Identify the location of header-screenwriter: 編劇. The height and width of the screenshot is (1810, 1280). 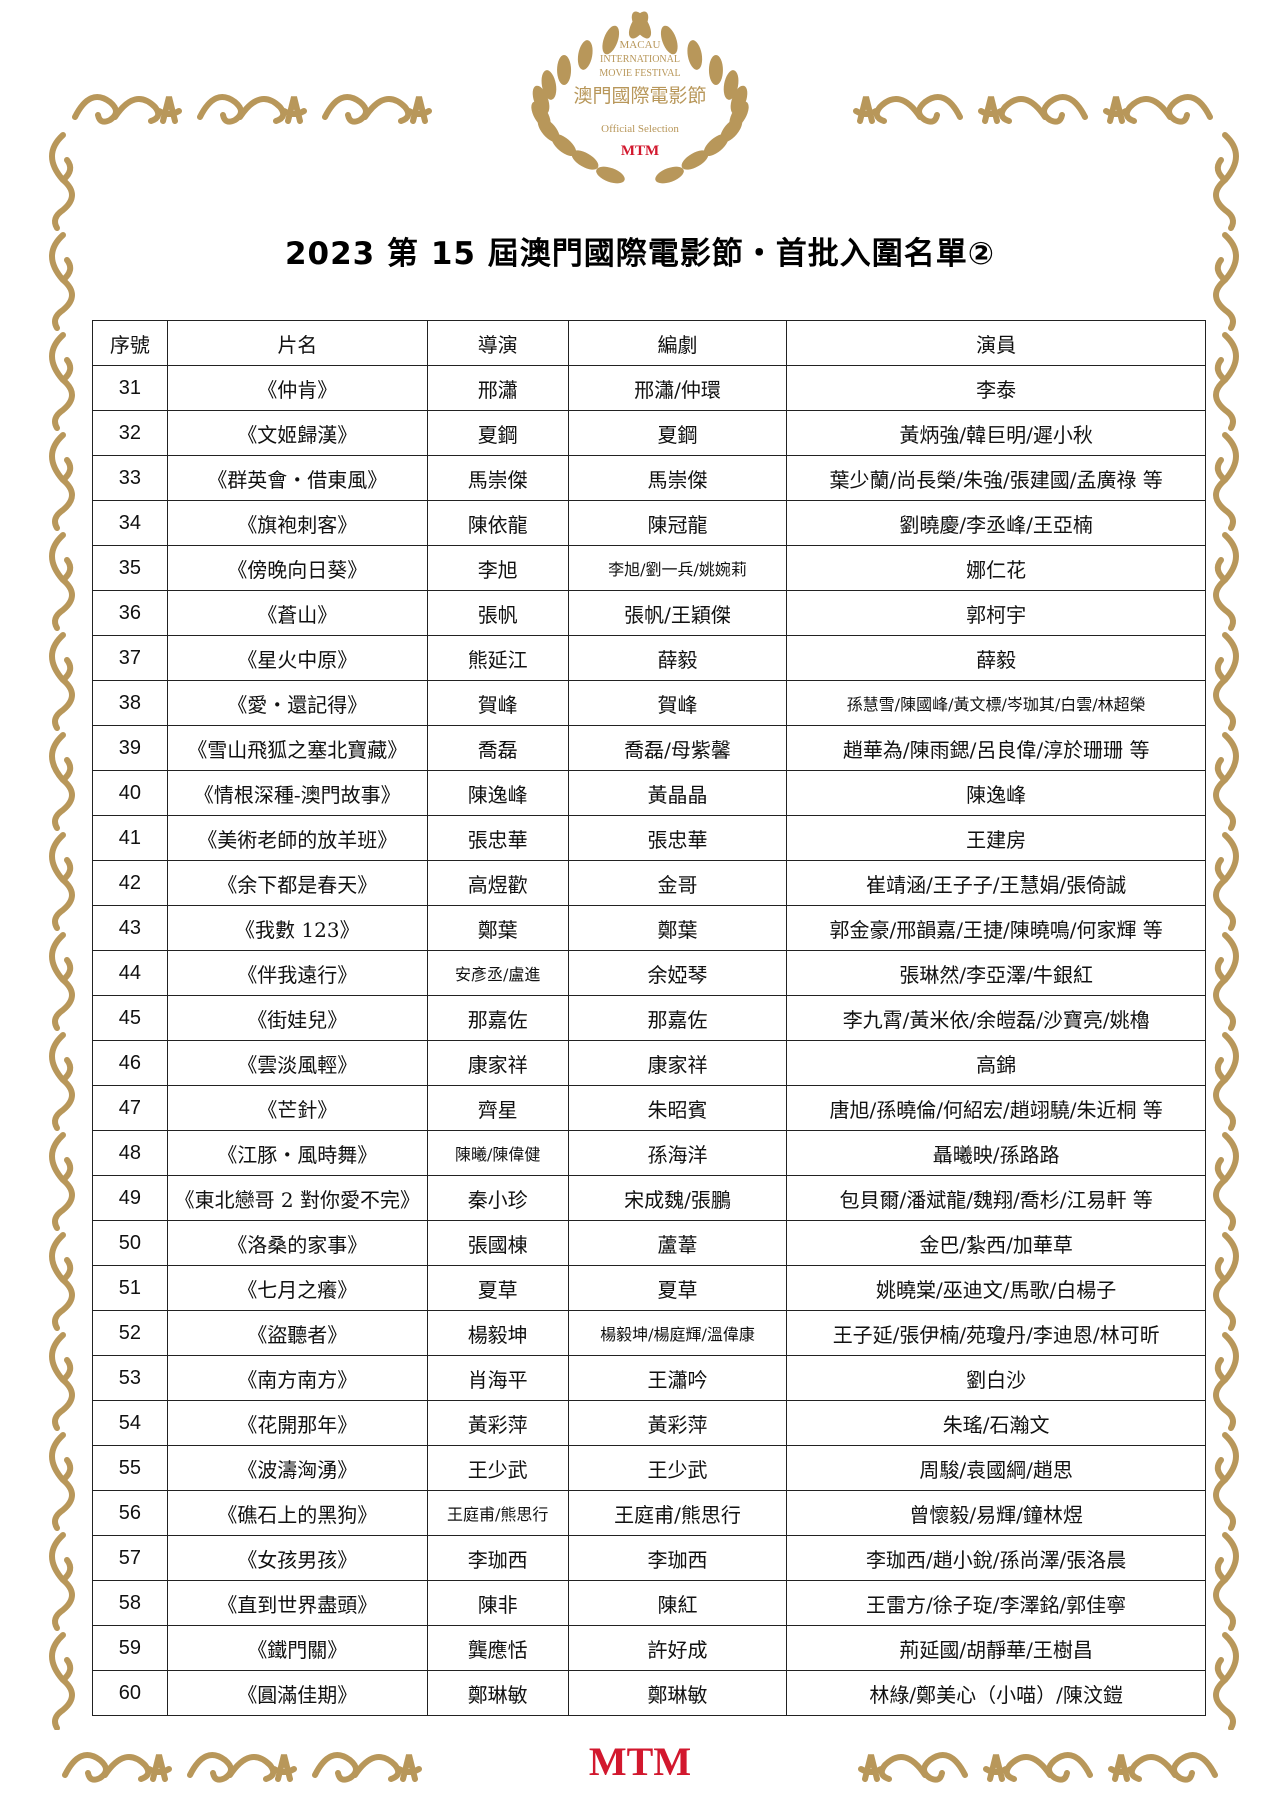
(677, 343).